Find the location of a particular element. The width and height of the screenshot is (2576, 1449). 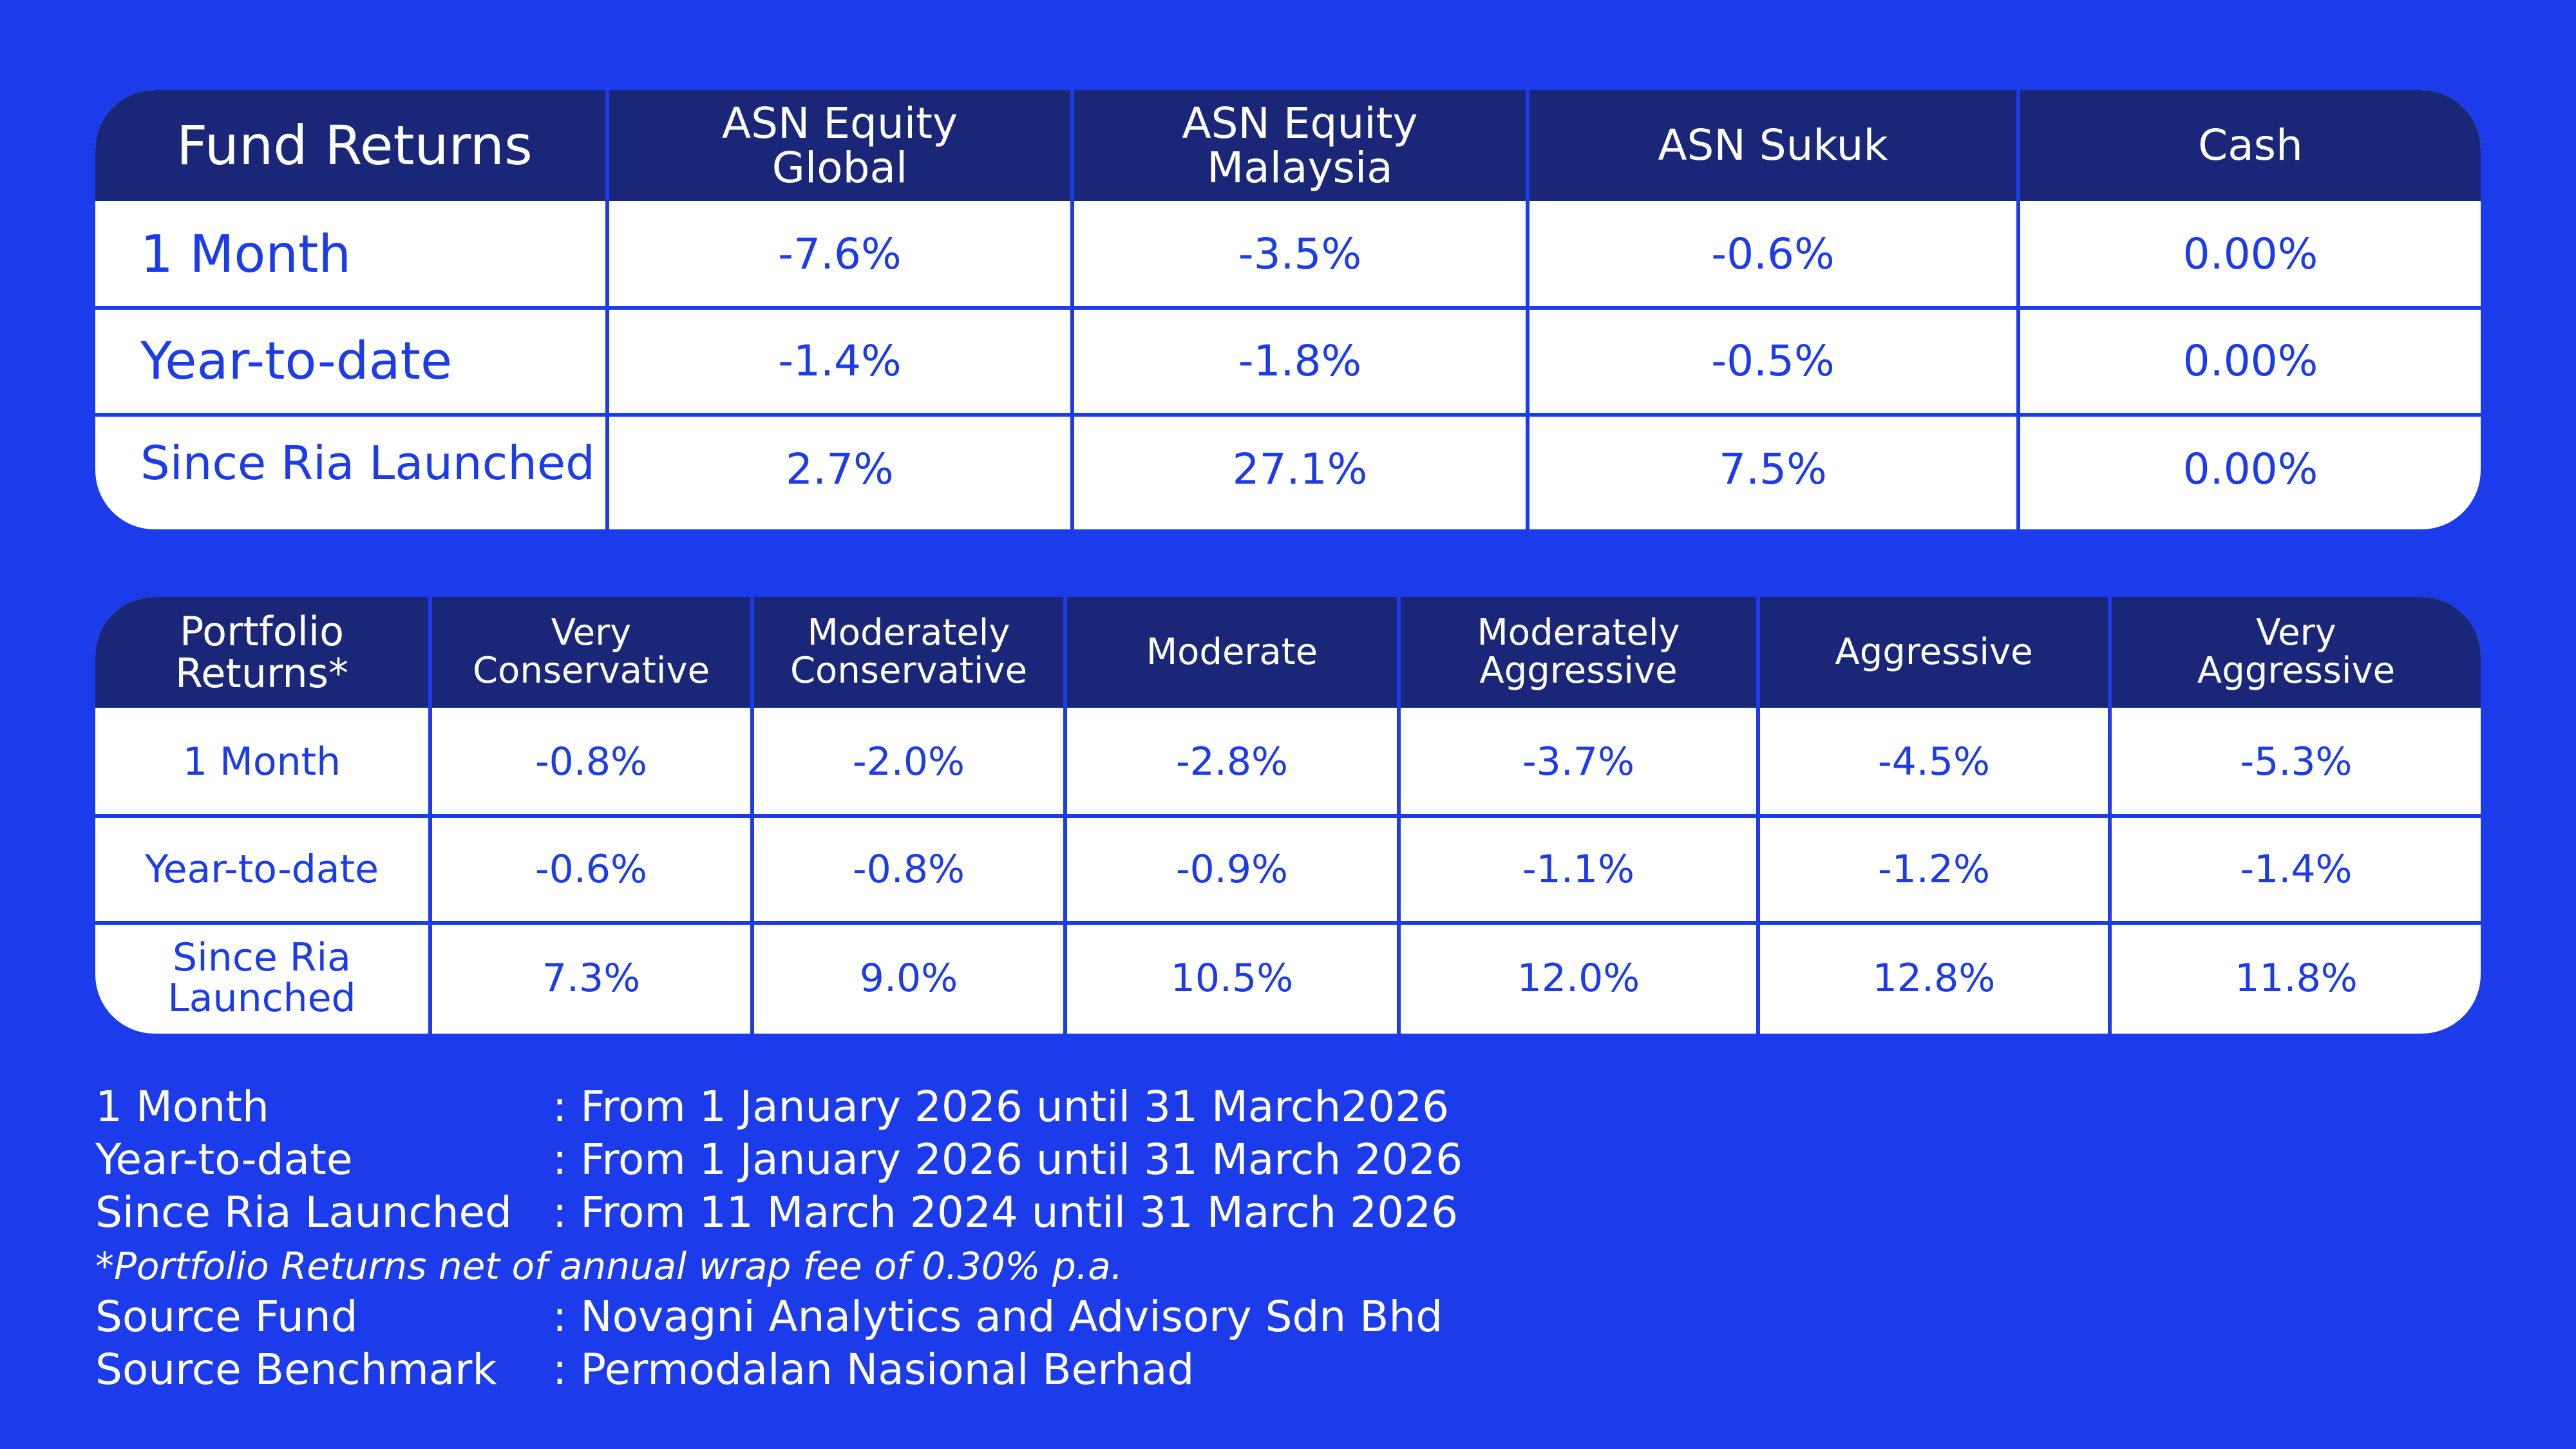

note-value: : From 1 January 2026 until 31 March2026 is located at coordinates (1002, 1107).